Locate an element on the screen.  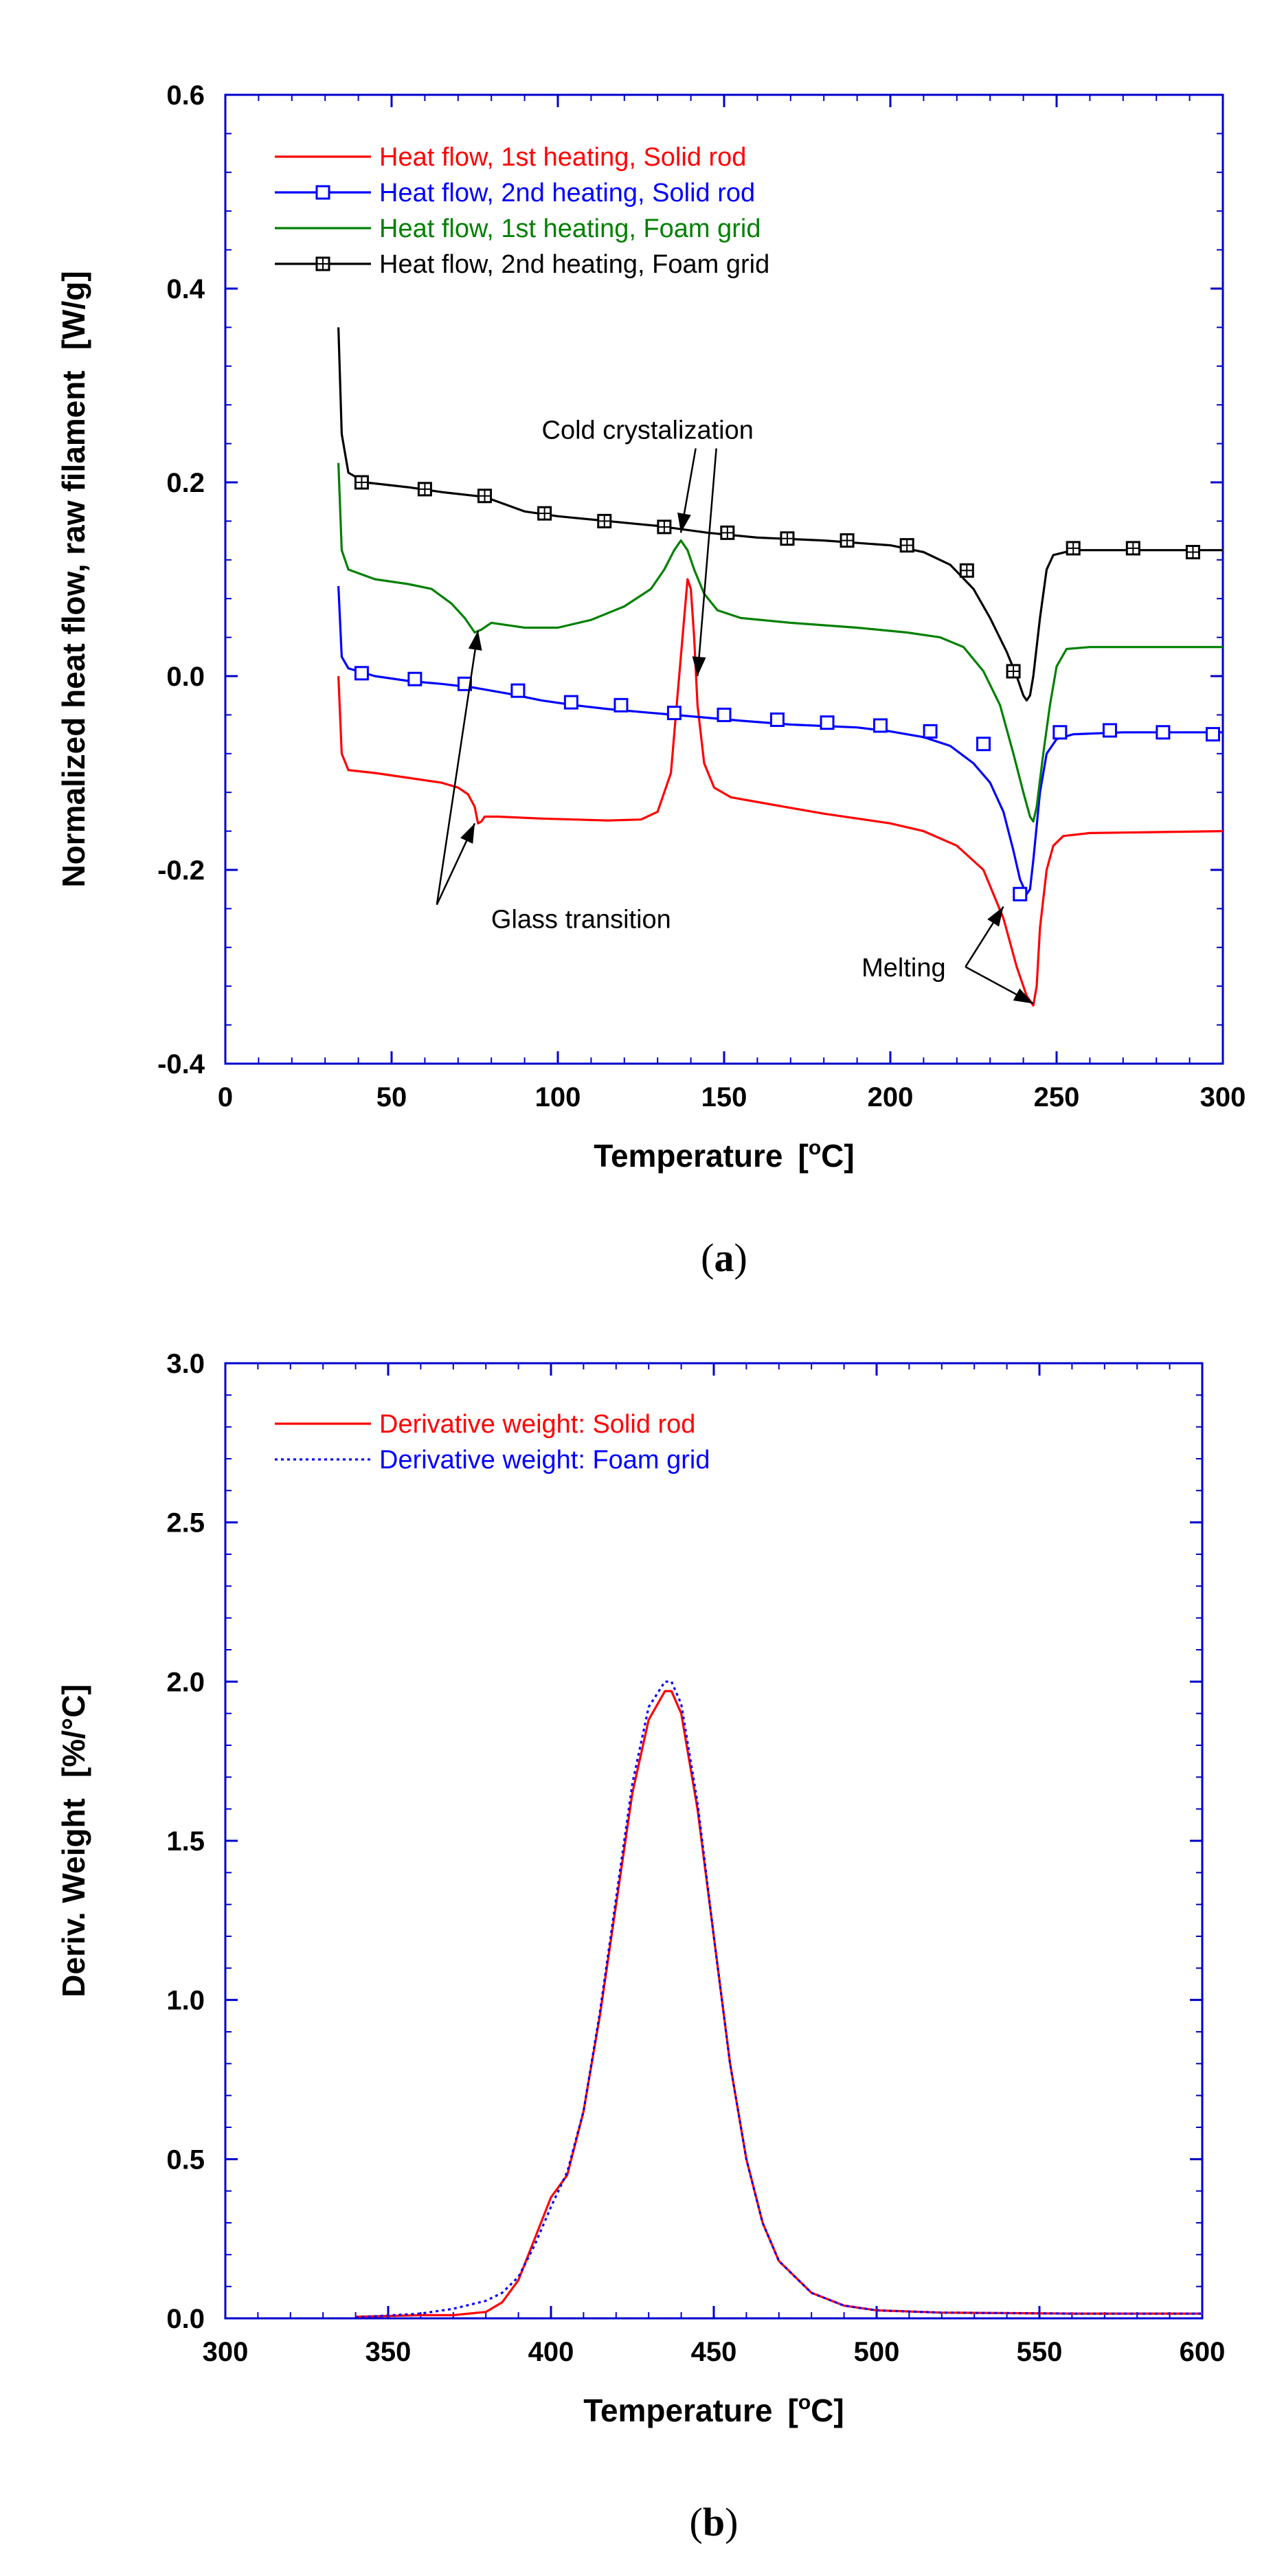
y-axis-unit: [W/g] is located at coordinates (73, 310).